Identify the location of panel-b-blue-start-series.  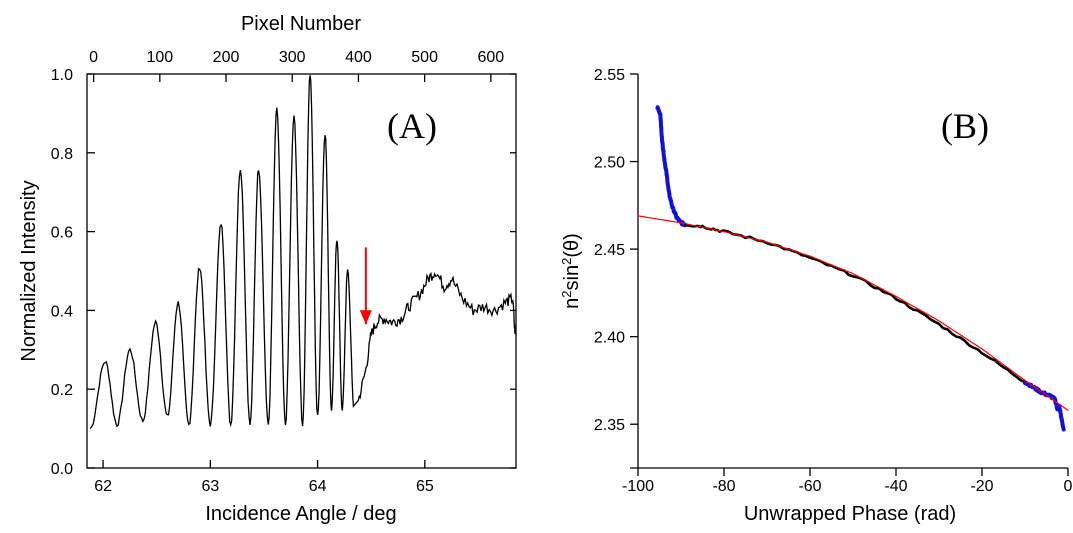
(671, 166).